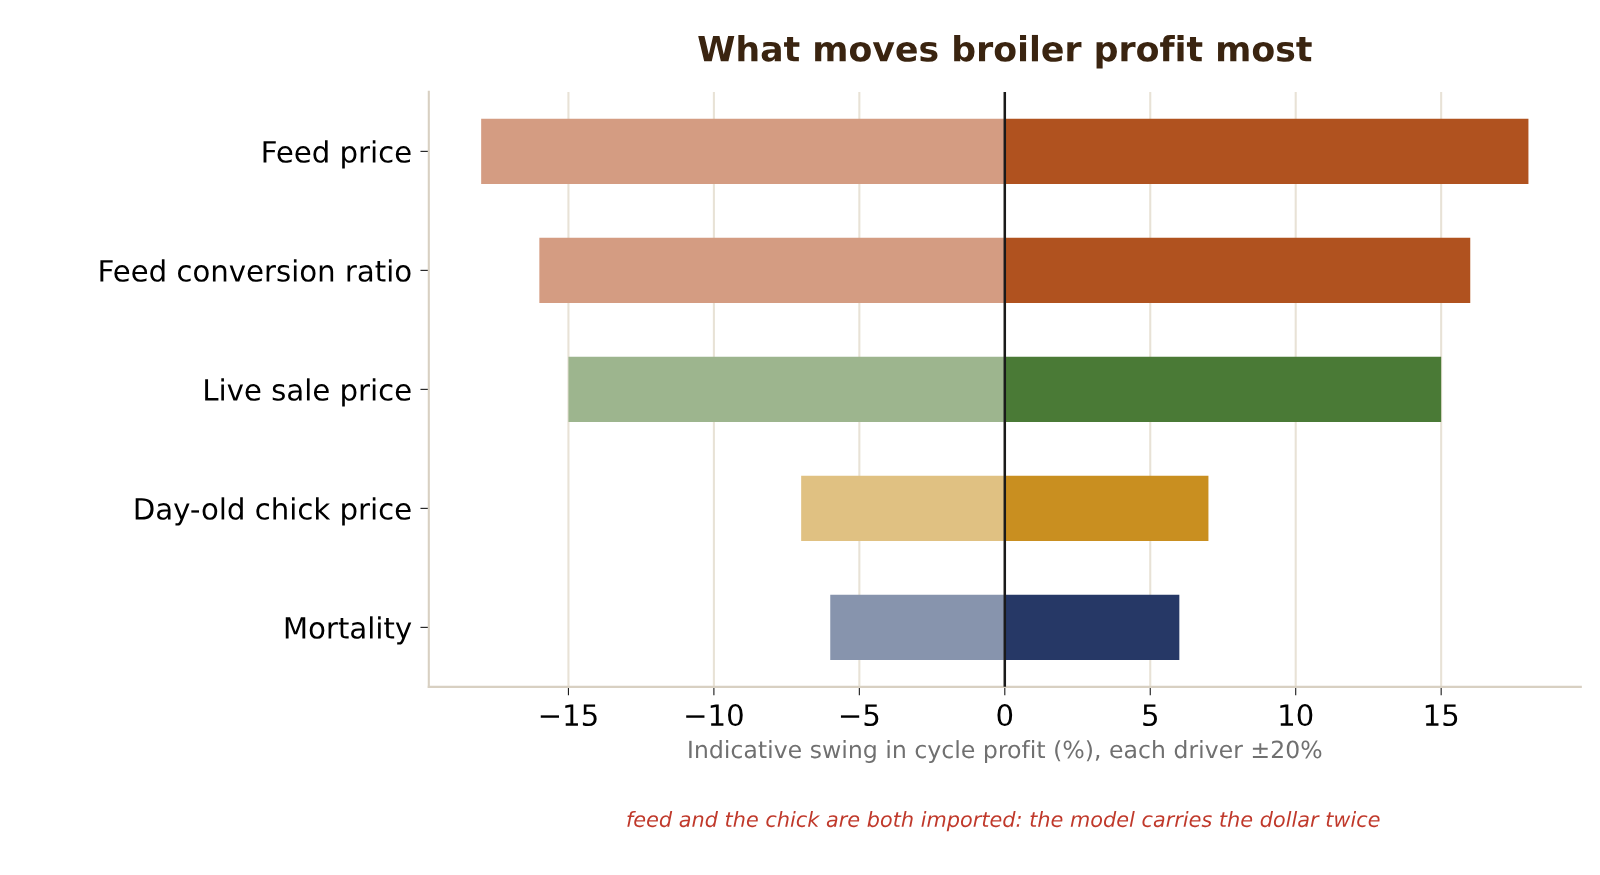 The image size is (1600, 875). Describe the element at coordinates (337, 154) in the screenshot. I see `y-tick-label: Feed price` at that location.